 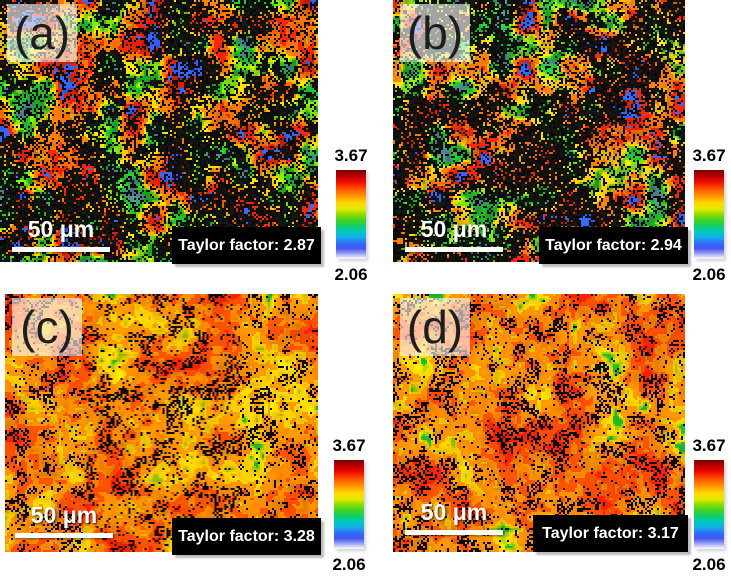 I want to click on taylor-factor-text-a: Taylor factor: 2.87, so click(x=246, y=245).